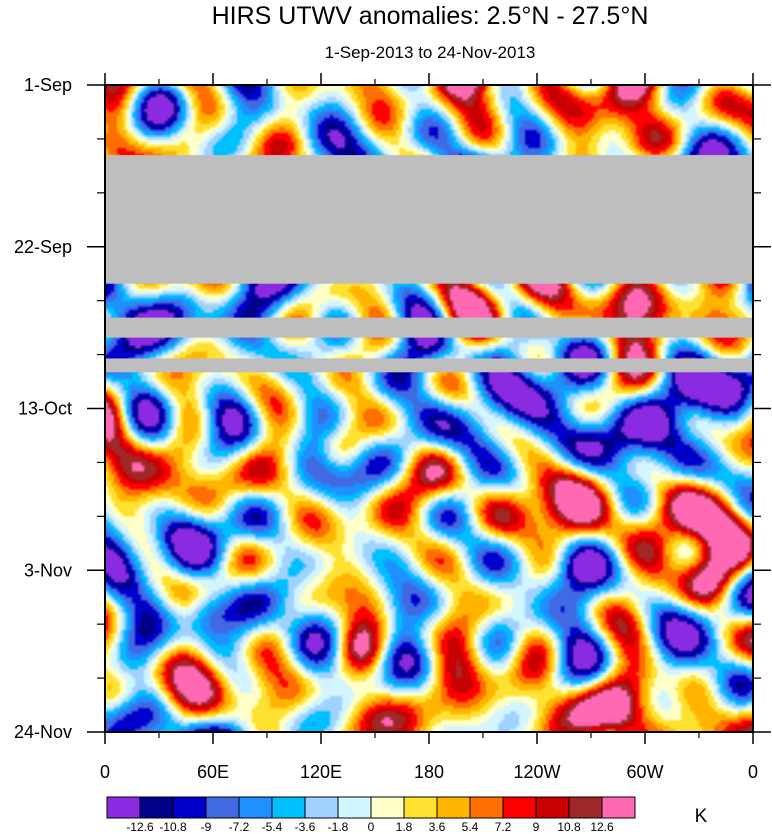 The width and height of the screenshot is (772, 834). What do you see at coordinates (430, 16) in the screenshot?
I see `chart-title: HIRS UTWV anomalies: 2.5°N - 27.5°N` at bounding box center [430, 16].